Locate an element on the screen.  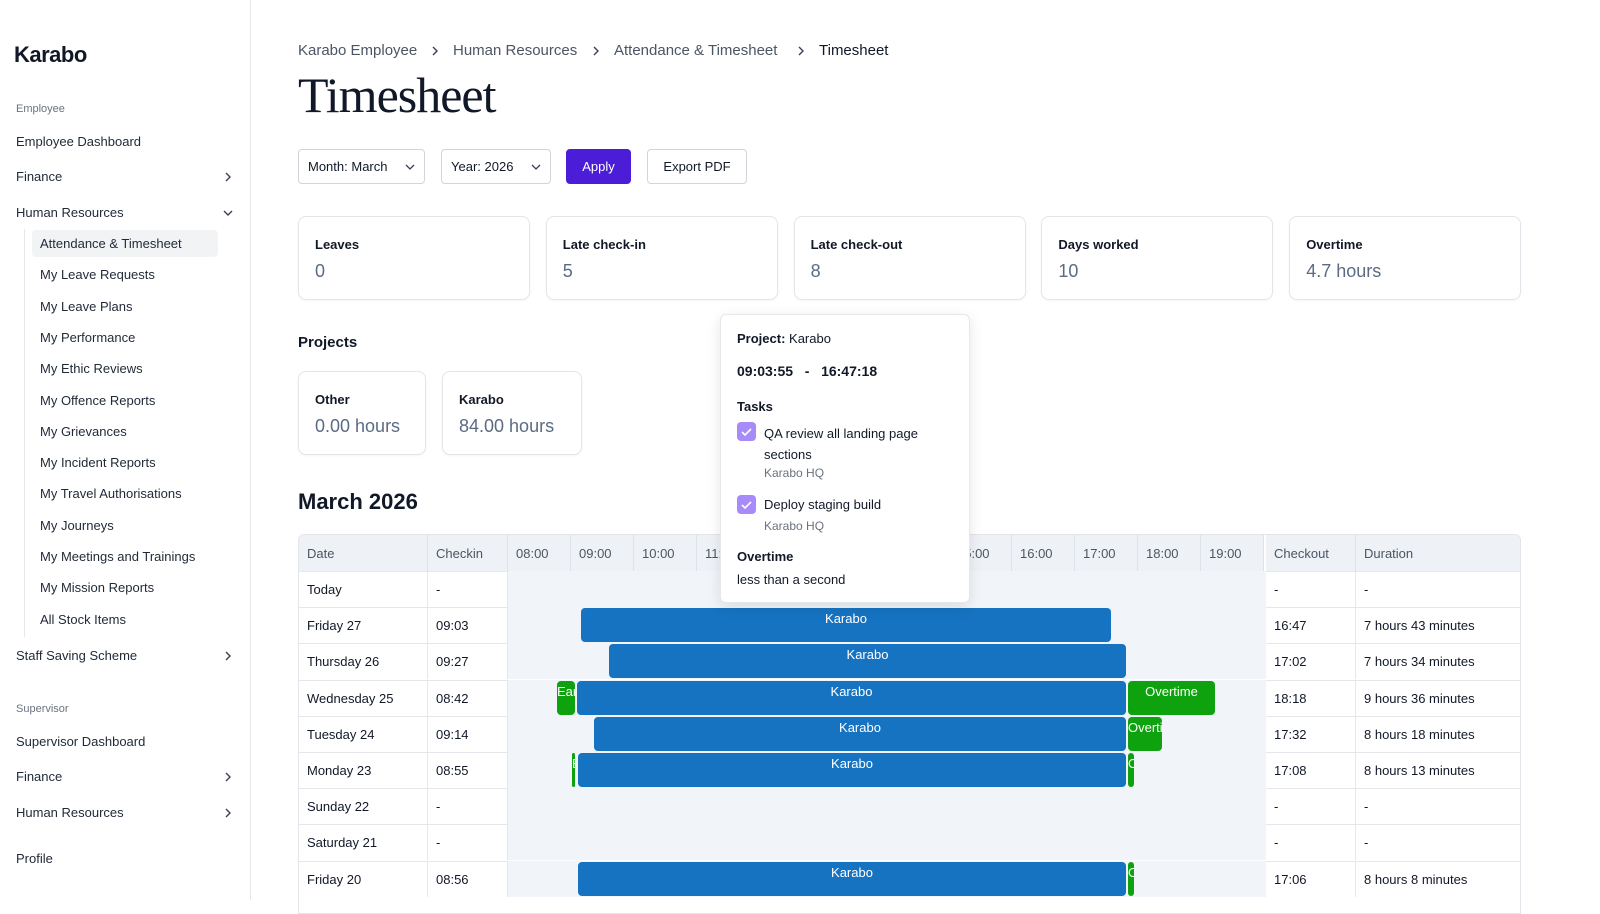
brand: Karabo is located at coordinates (50, 54).